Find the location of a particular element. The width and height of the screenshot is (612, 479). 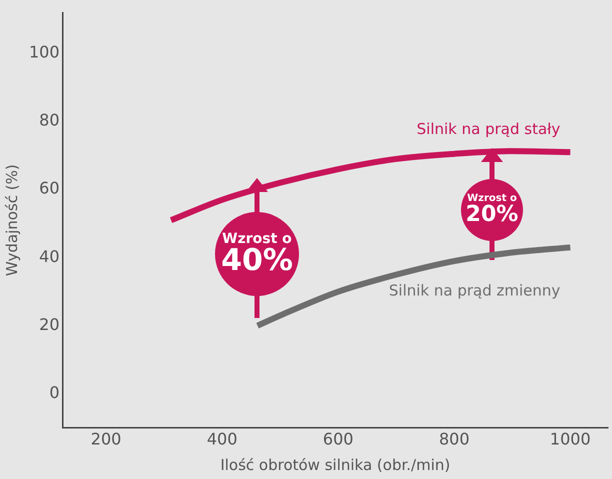

x-tick-label: 800 is located at coordinates (454, 439).